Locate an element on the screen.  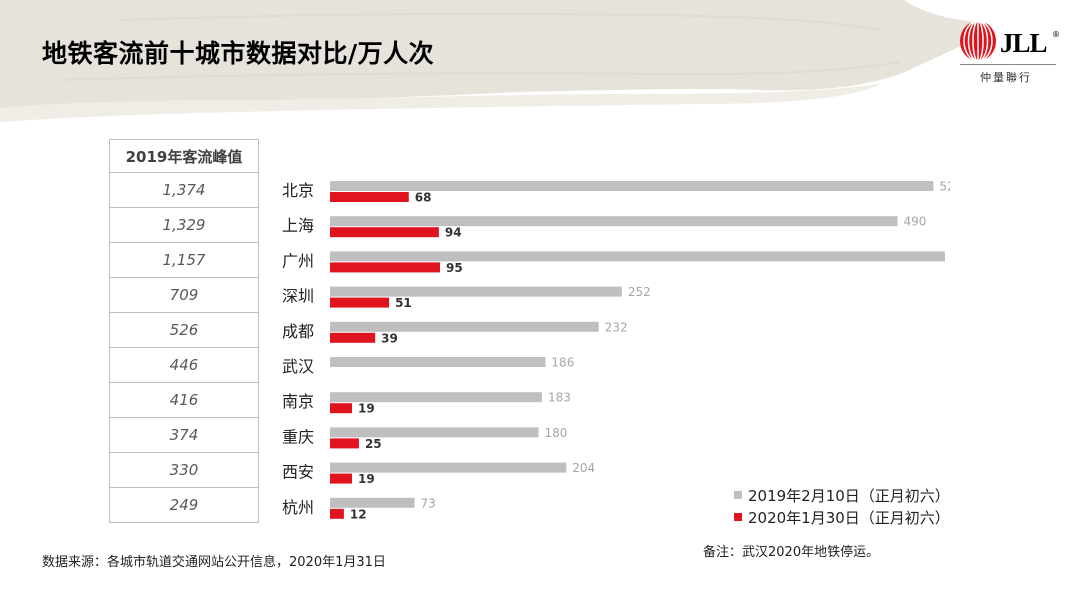
category-label: 上海 is located at coordinates (298, 225).